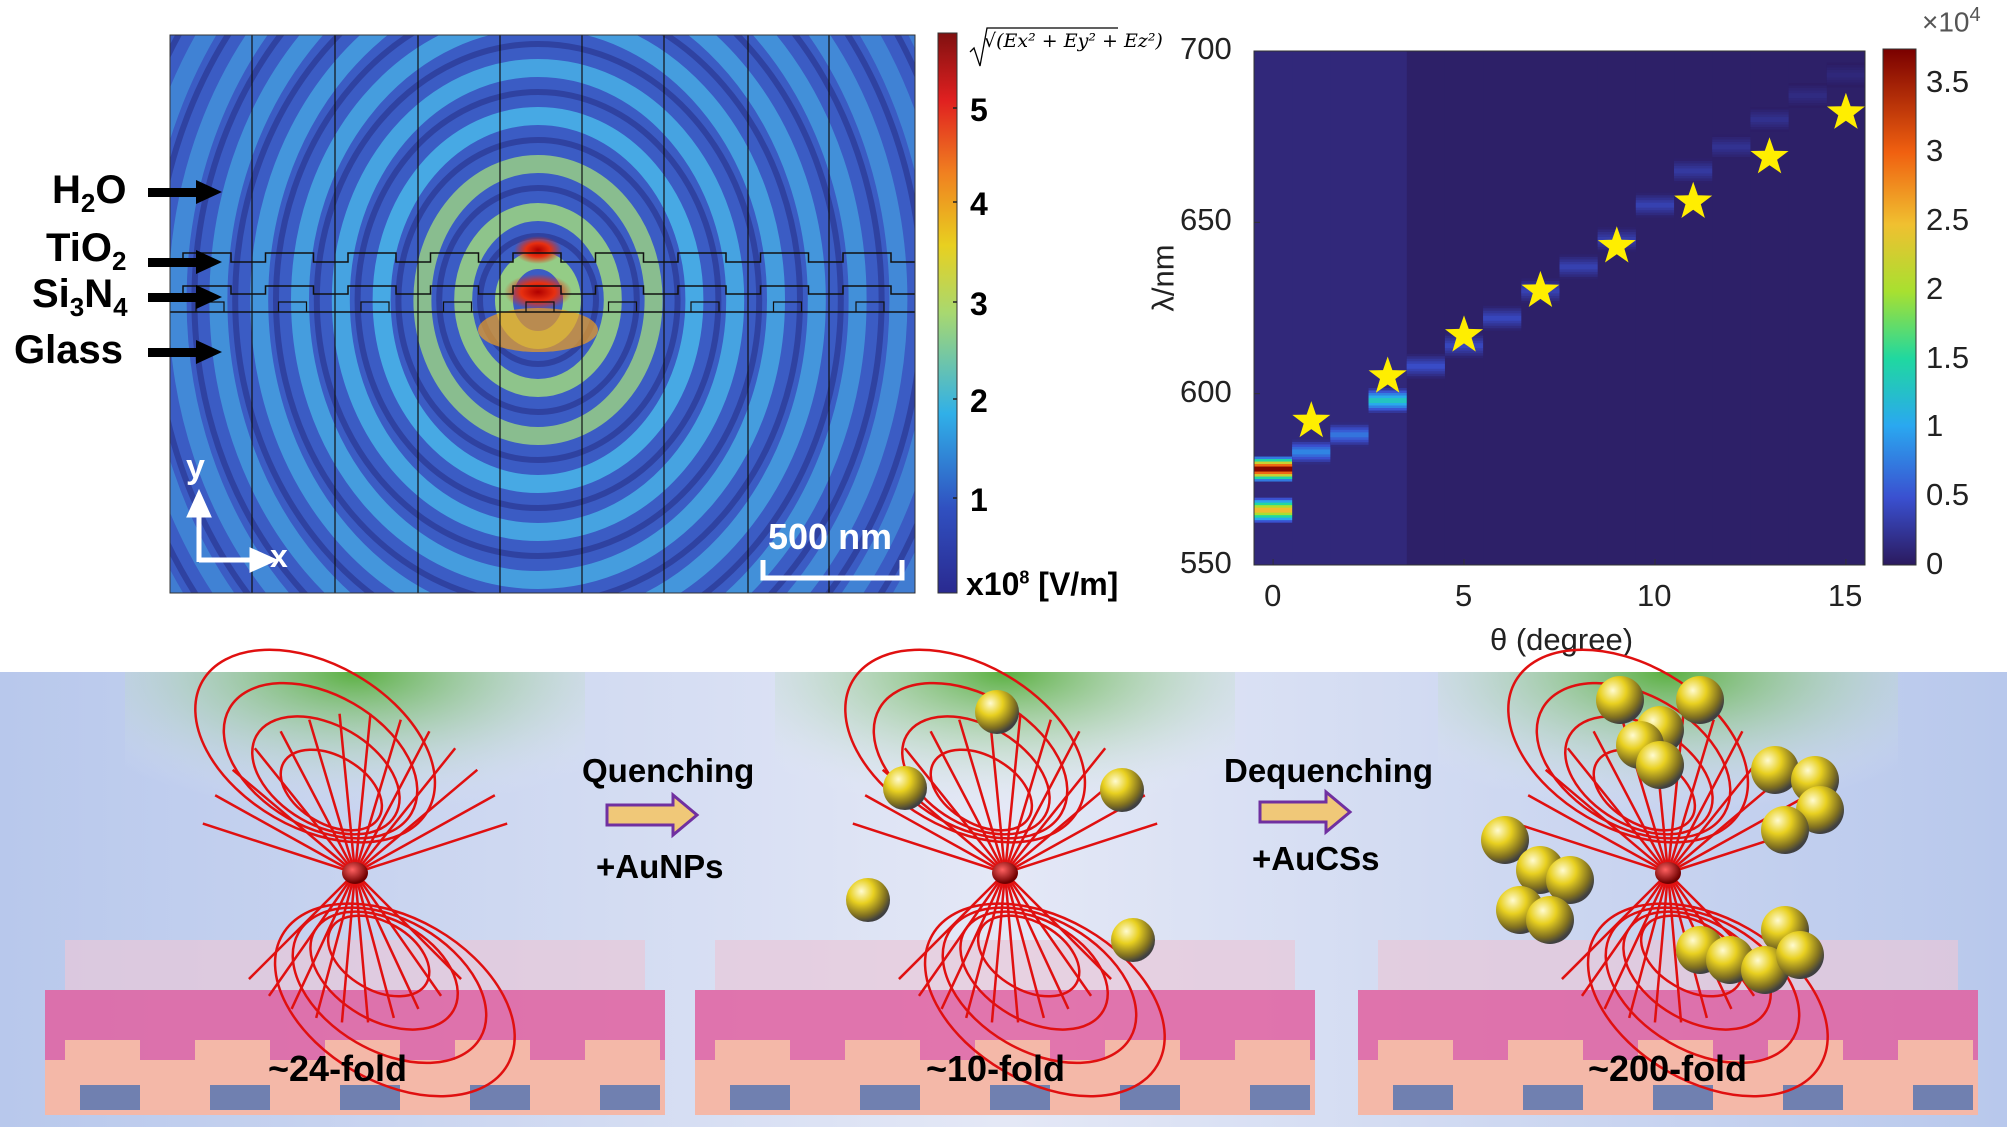  Describe the element at coordinates (1668, 873) in the screenshot. I see `emitter-dot` at that location.